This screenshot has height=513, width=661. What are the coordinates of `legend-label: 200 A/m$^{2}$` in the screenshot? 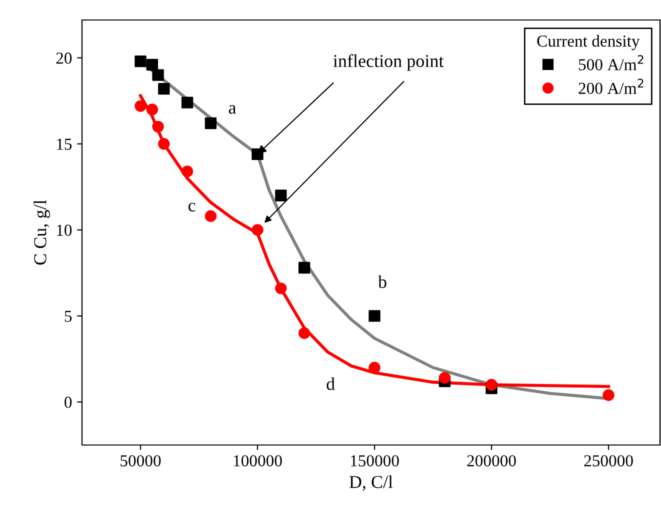 It's located at (611, 86).